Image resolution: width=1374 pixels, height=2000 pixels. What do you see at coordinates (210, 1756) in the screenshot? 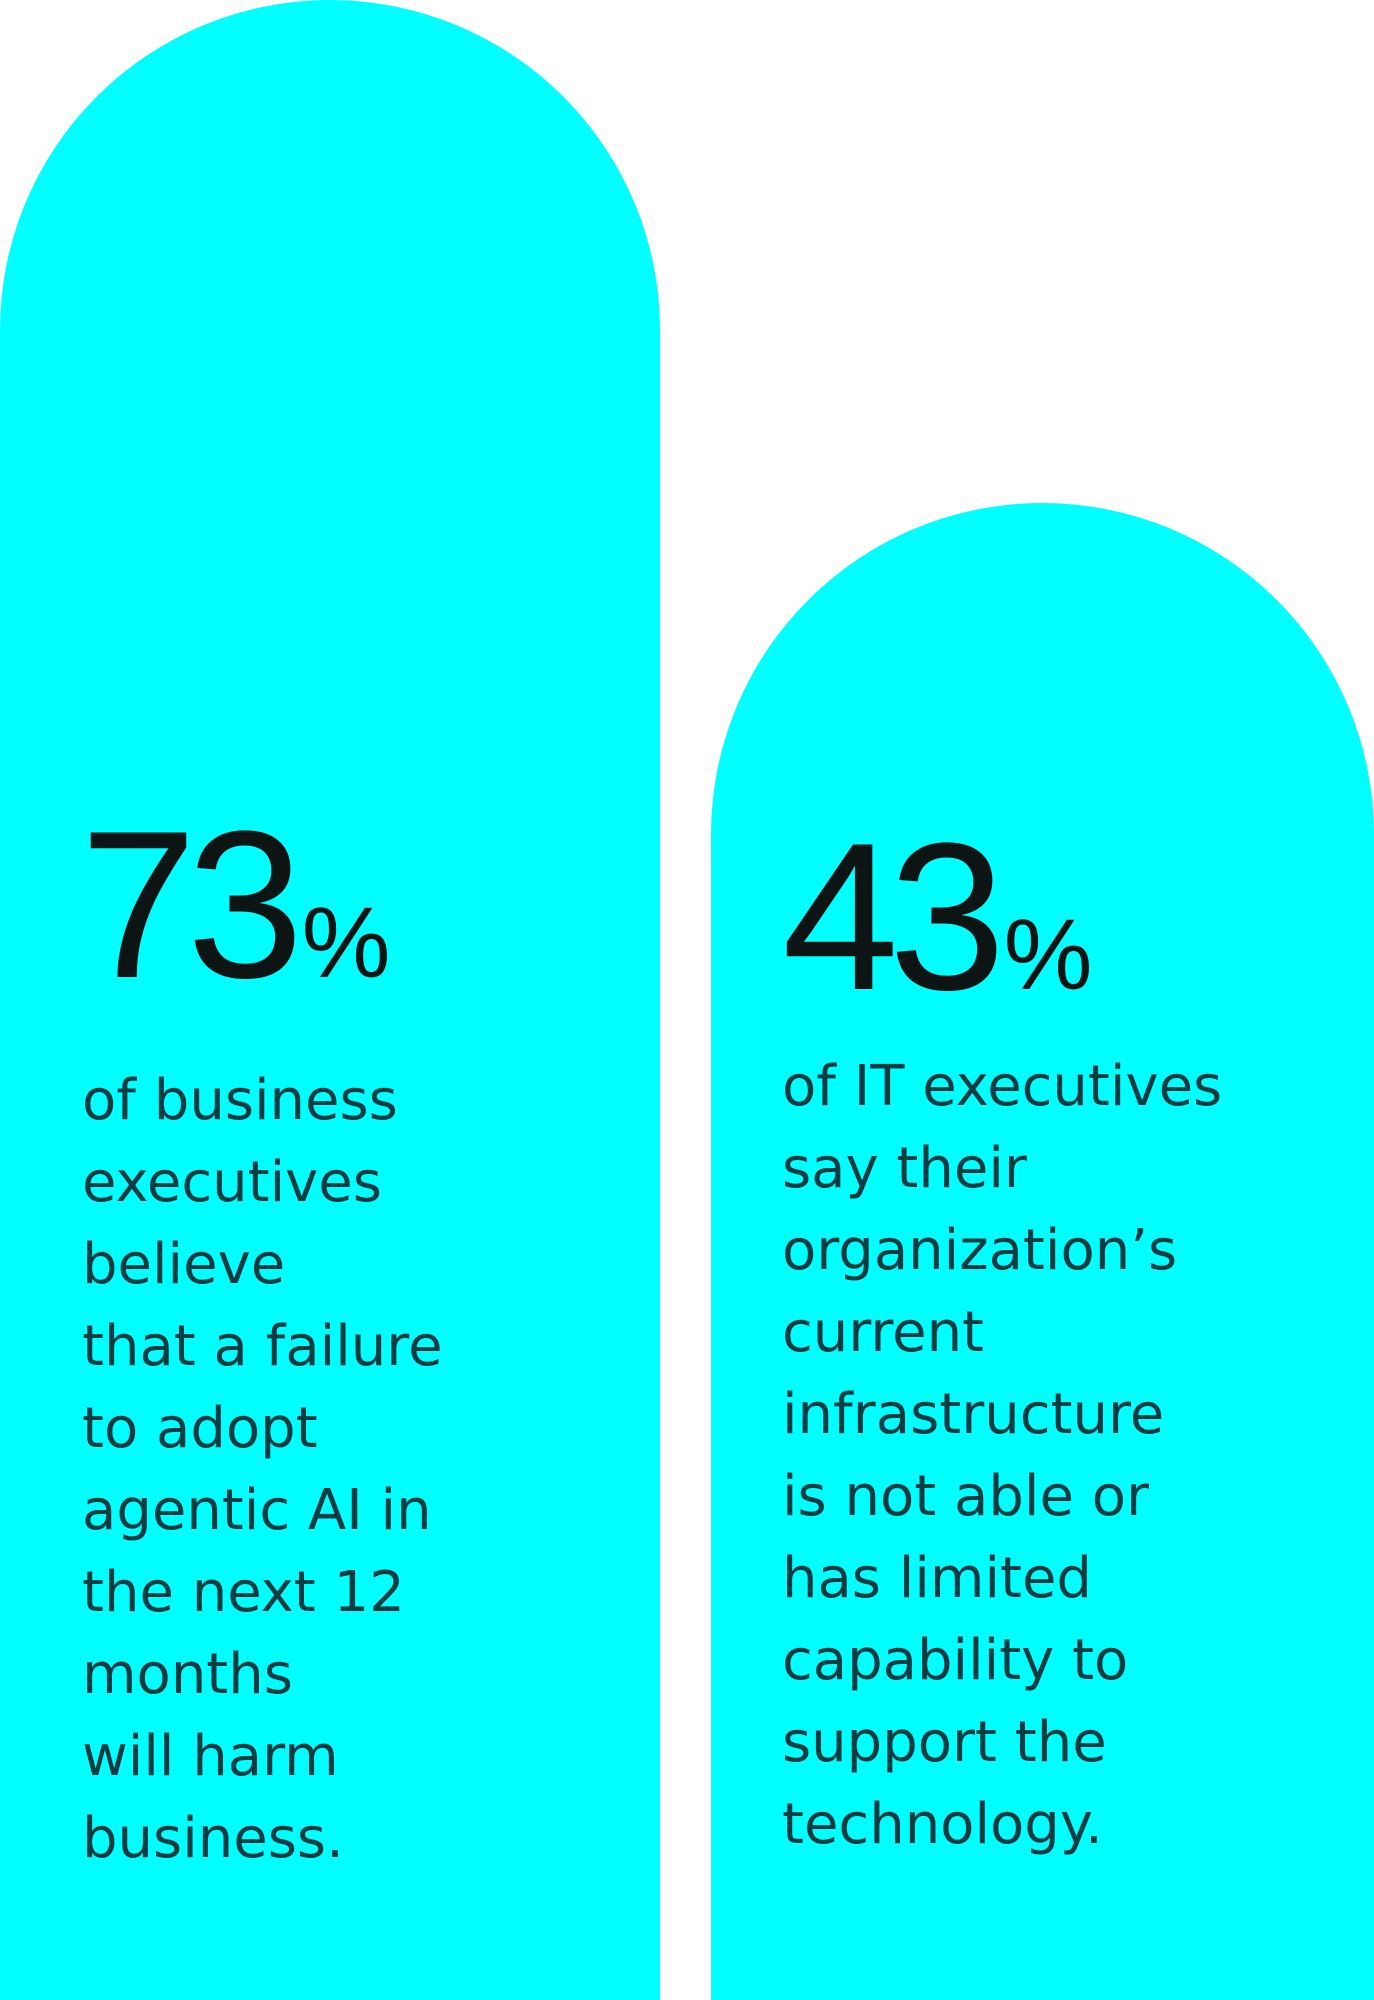
I see `description-line: will harm` at bounding box center [210, 1756].